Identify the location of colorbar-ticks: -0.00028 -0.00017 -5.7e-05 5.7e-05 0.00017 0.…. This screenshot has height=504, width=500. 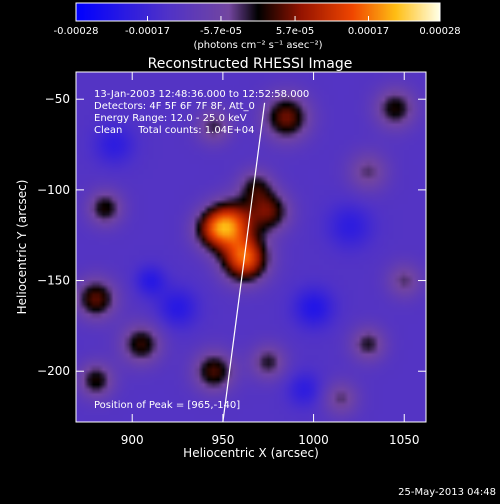
(257, 26).